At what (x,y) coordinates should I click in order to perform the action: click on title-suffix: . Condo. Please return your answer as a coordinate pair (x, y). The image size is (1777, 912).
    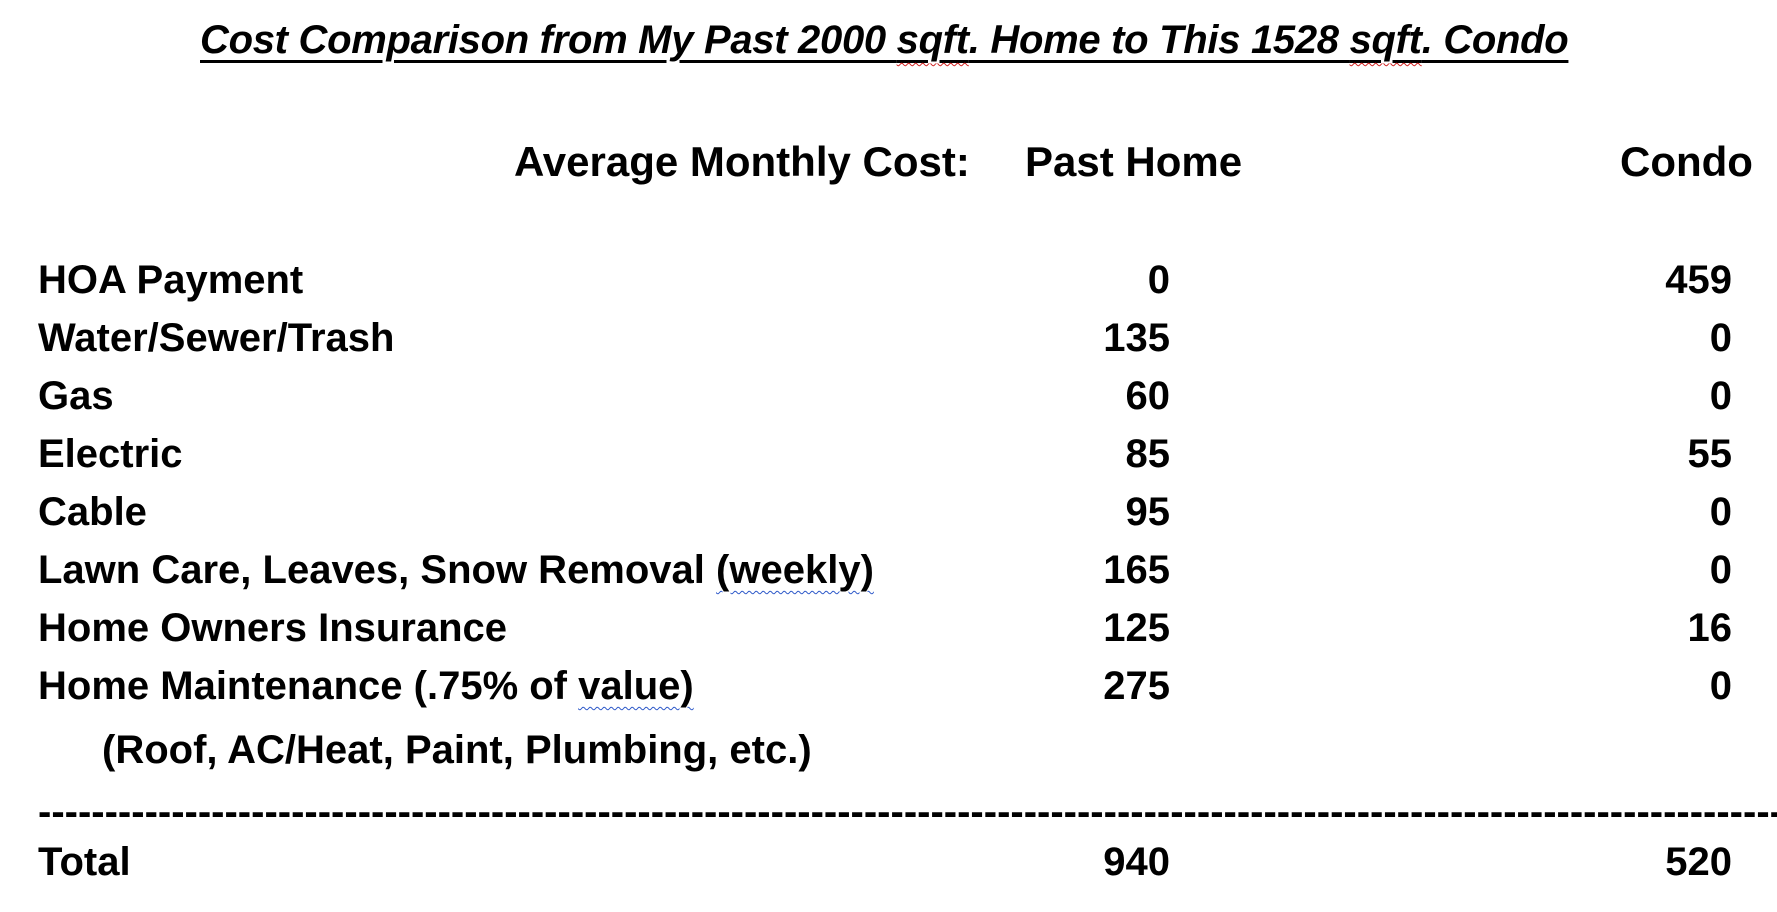
    Looking at the image, I should click on (1495, 40).